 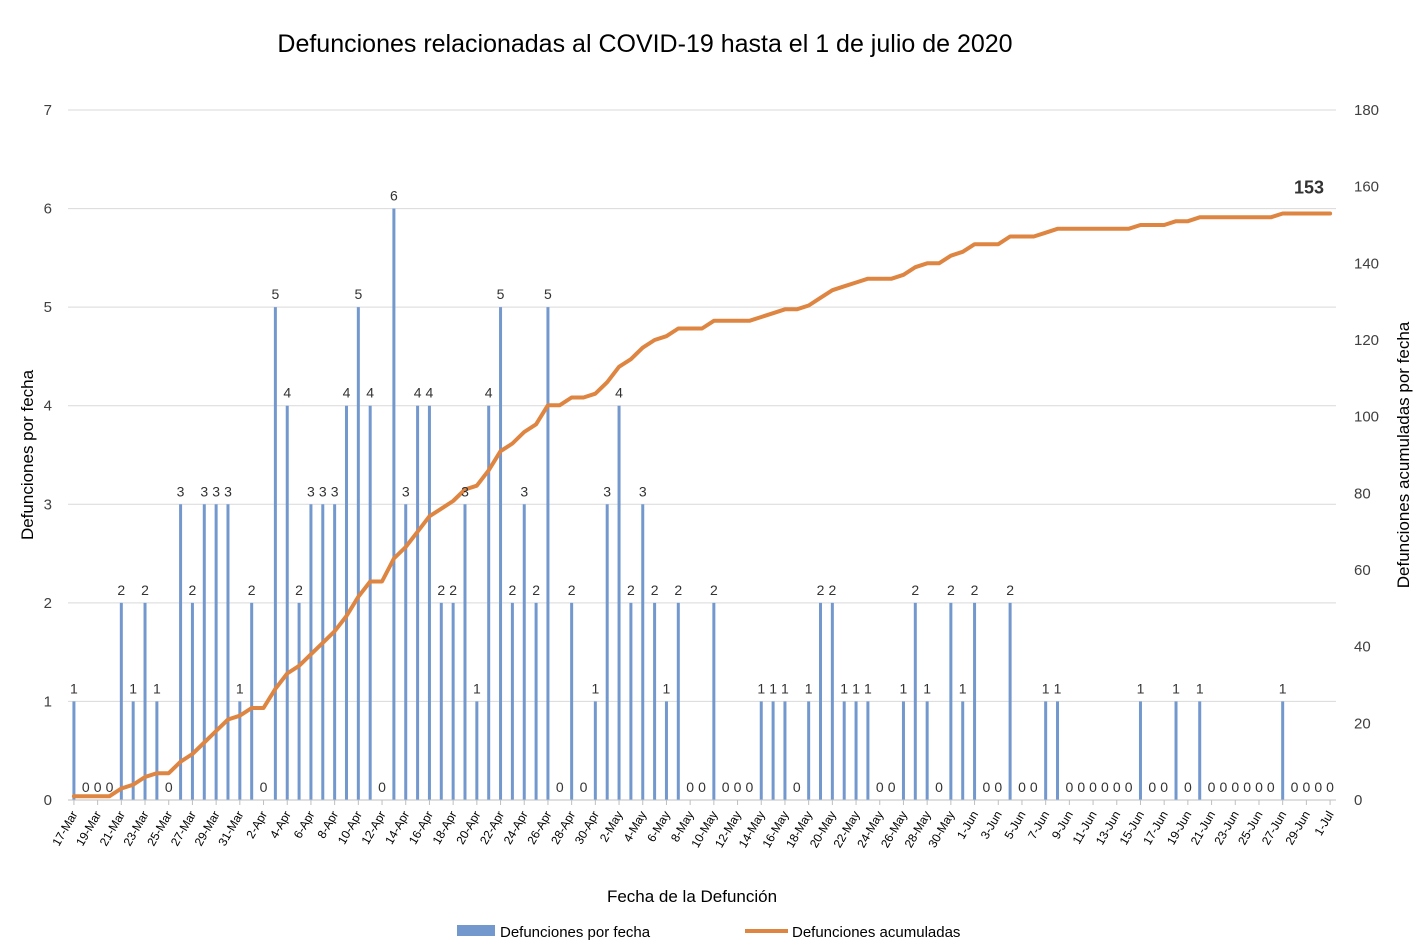 I want to click on bar-data-label: 5, so click(x=358, y=294).